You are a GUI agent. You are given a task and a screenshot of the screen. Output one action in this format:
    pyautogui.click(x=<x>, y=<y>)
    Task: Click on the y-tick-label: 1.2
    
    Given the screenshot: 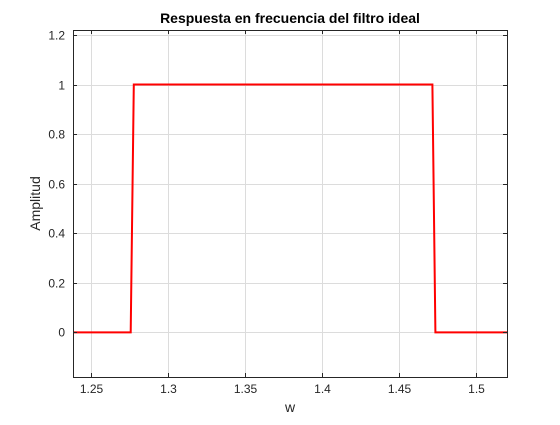 What is the action you would take?
    pyautogui.click(x=56, y=36)
    